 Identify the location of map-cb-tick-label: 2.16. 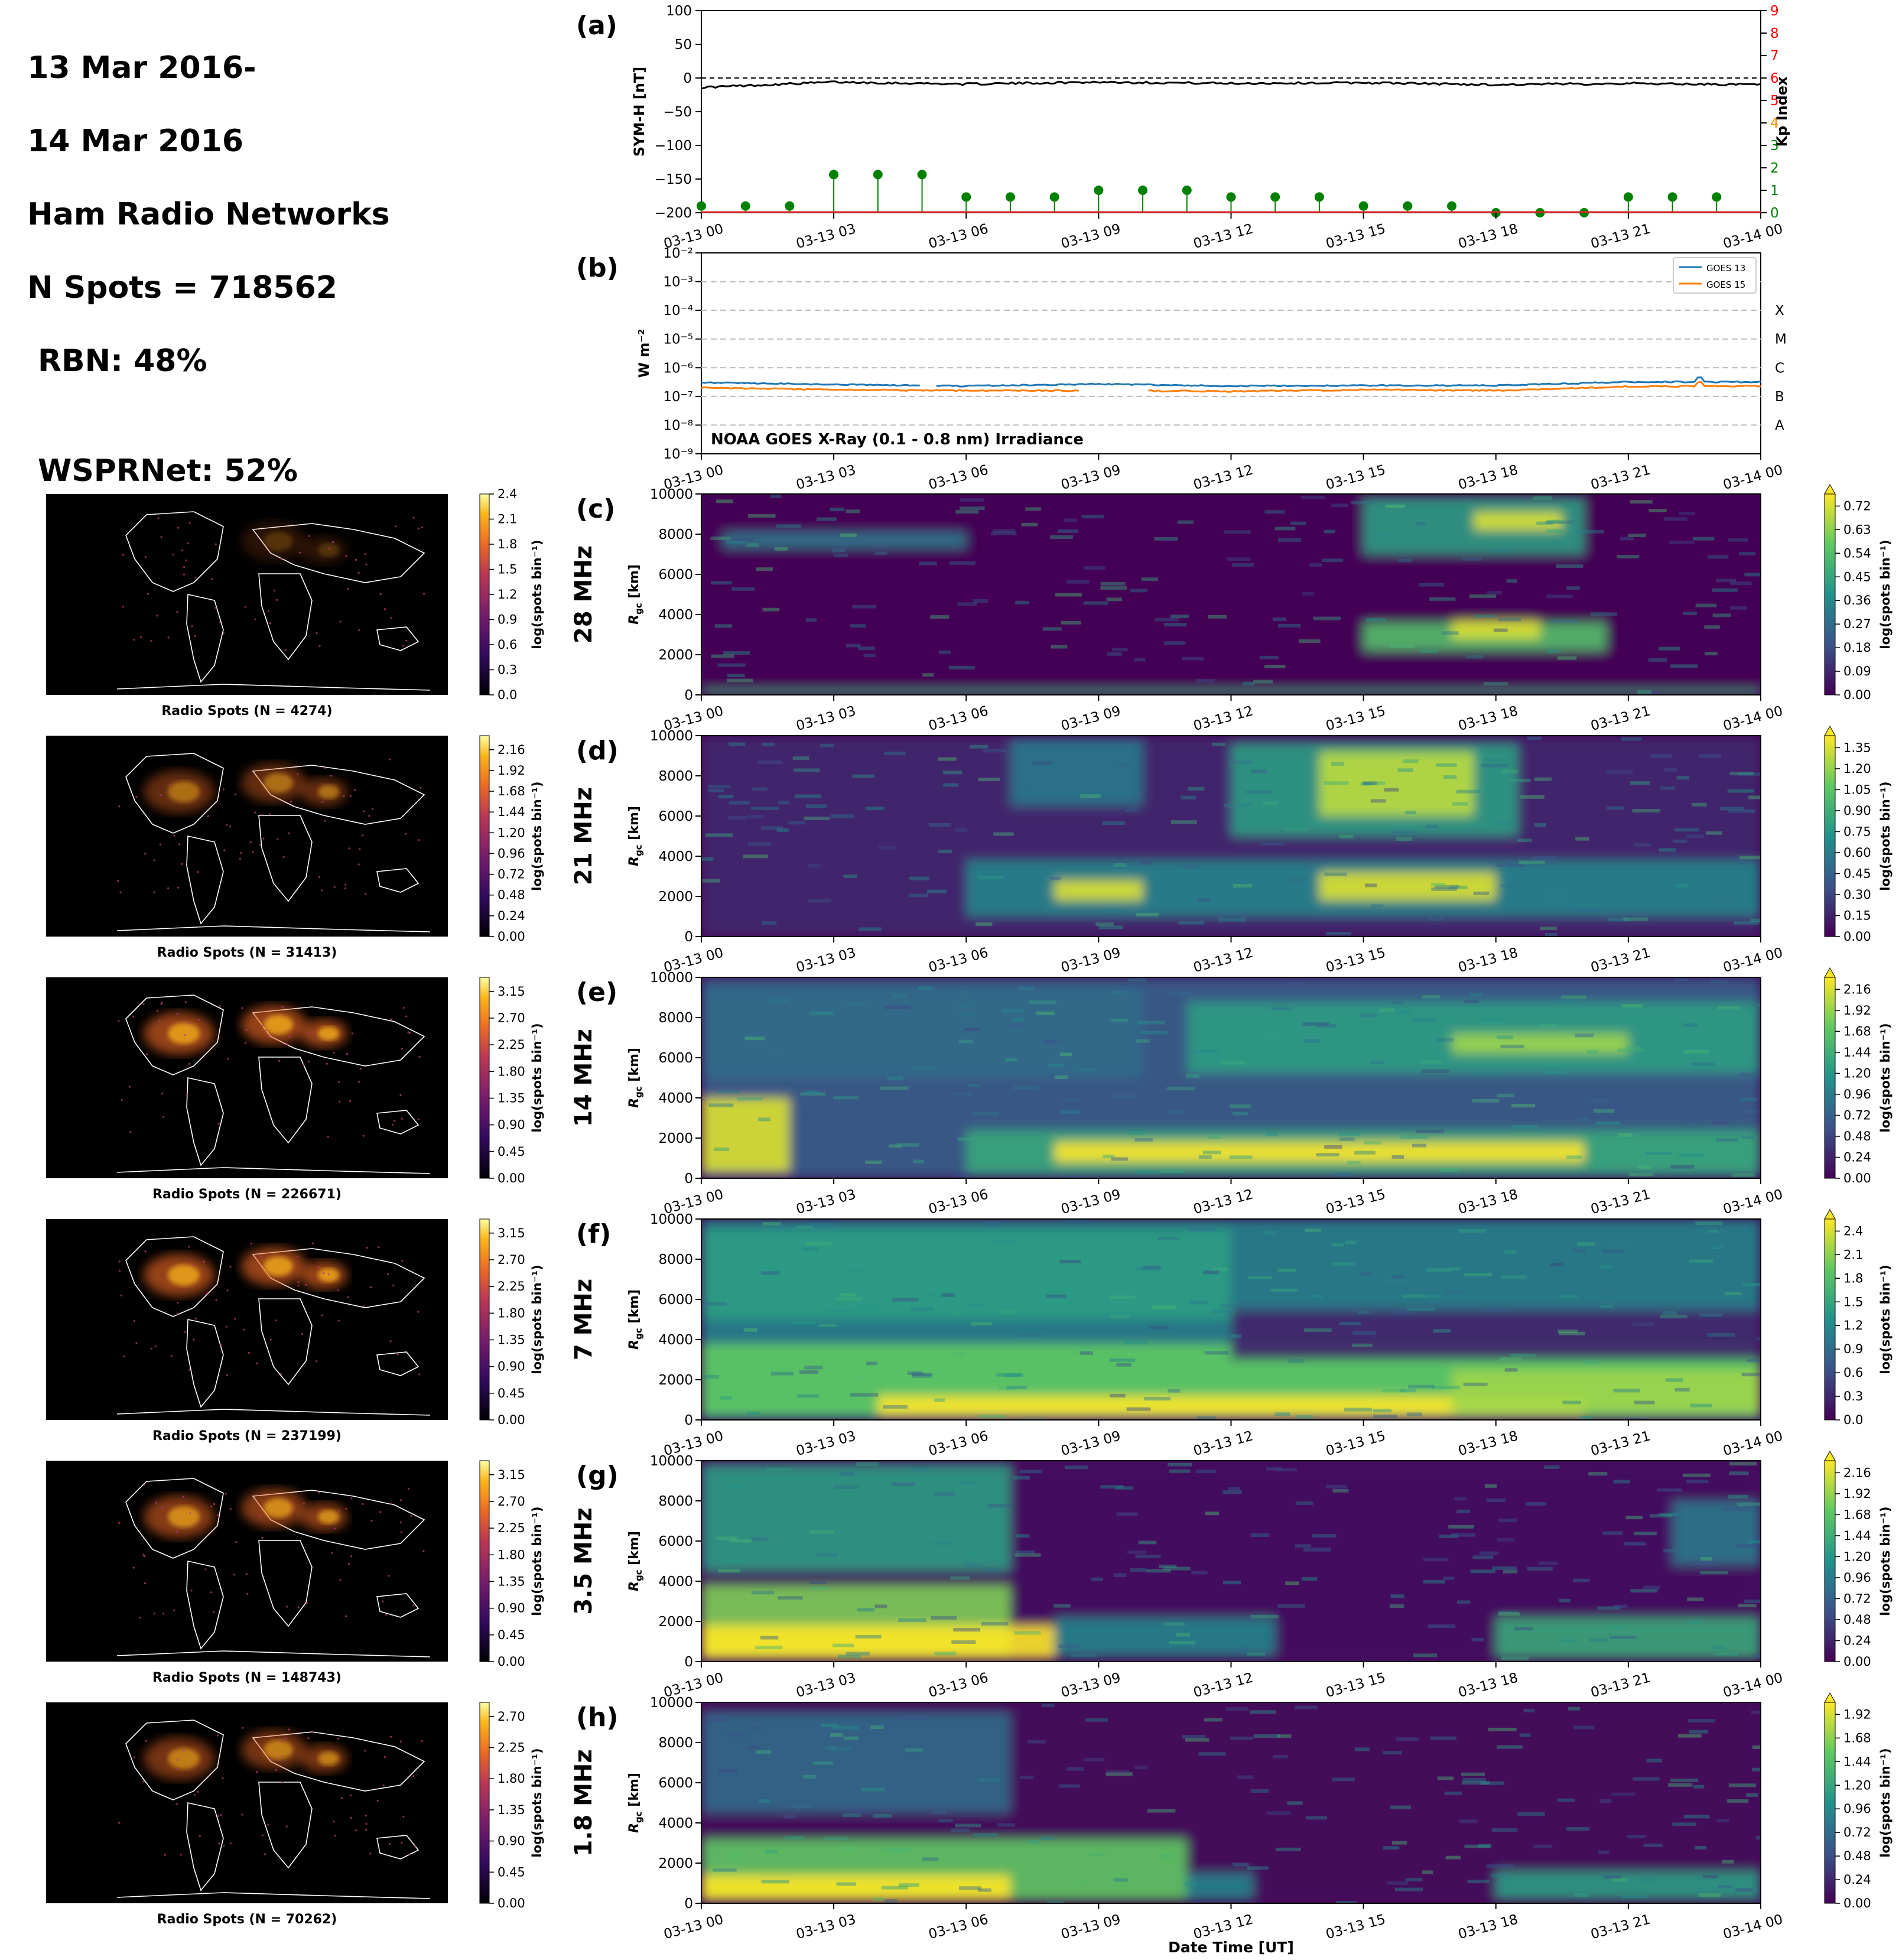
(511, 750).